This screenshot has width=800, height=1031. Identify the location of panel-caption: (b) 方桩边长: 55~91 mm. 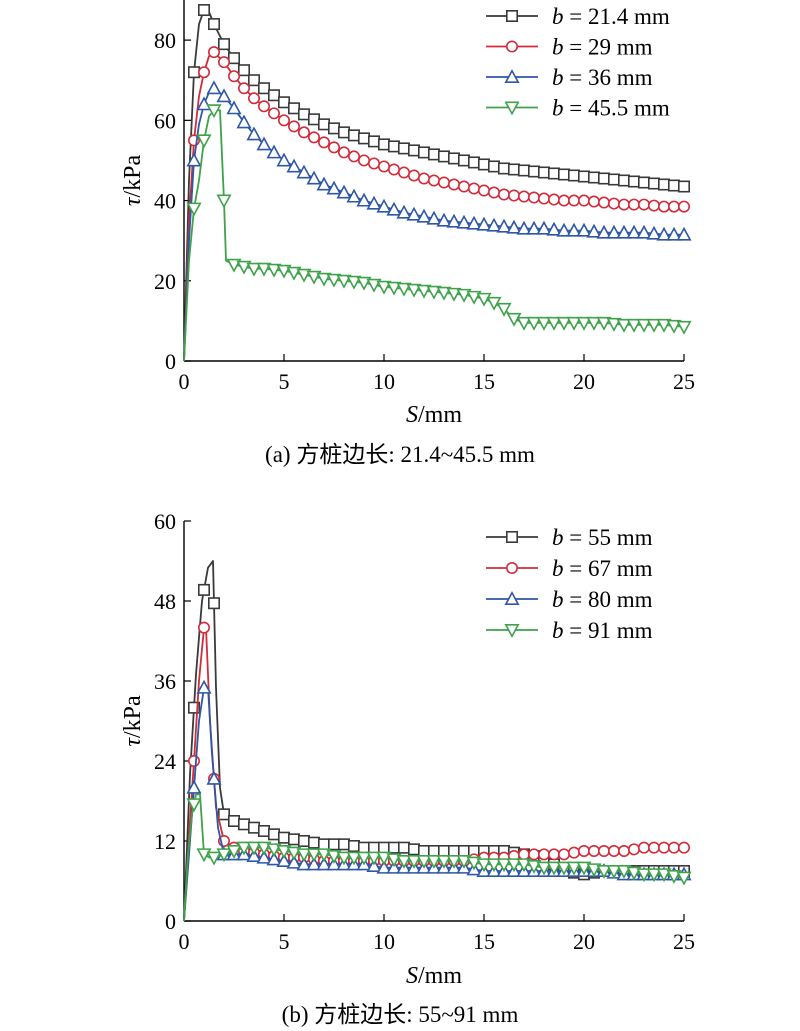
(400, 1014).